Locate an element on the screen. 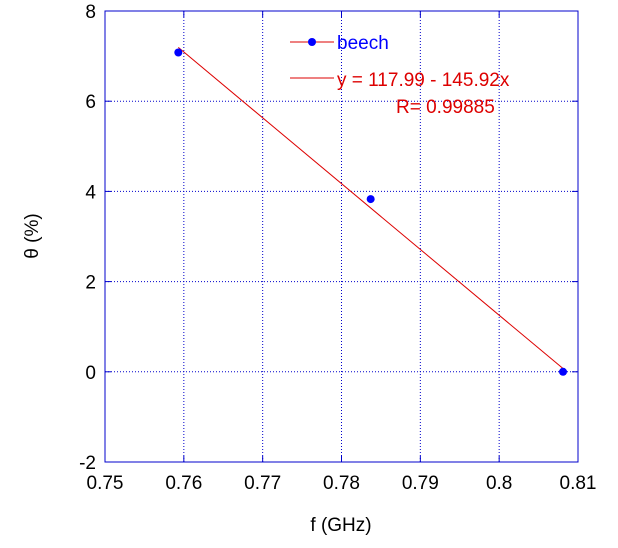 Image resolution: width=618 pixels, height=548 pixels. x-tick-label: 0.75 is located at coordinates (105, 483).